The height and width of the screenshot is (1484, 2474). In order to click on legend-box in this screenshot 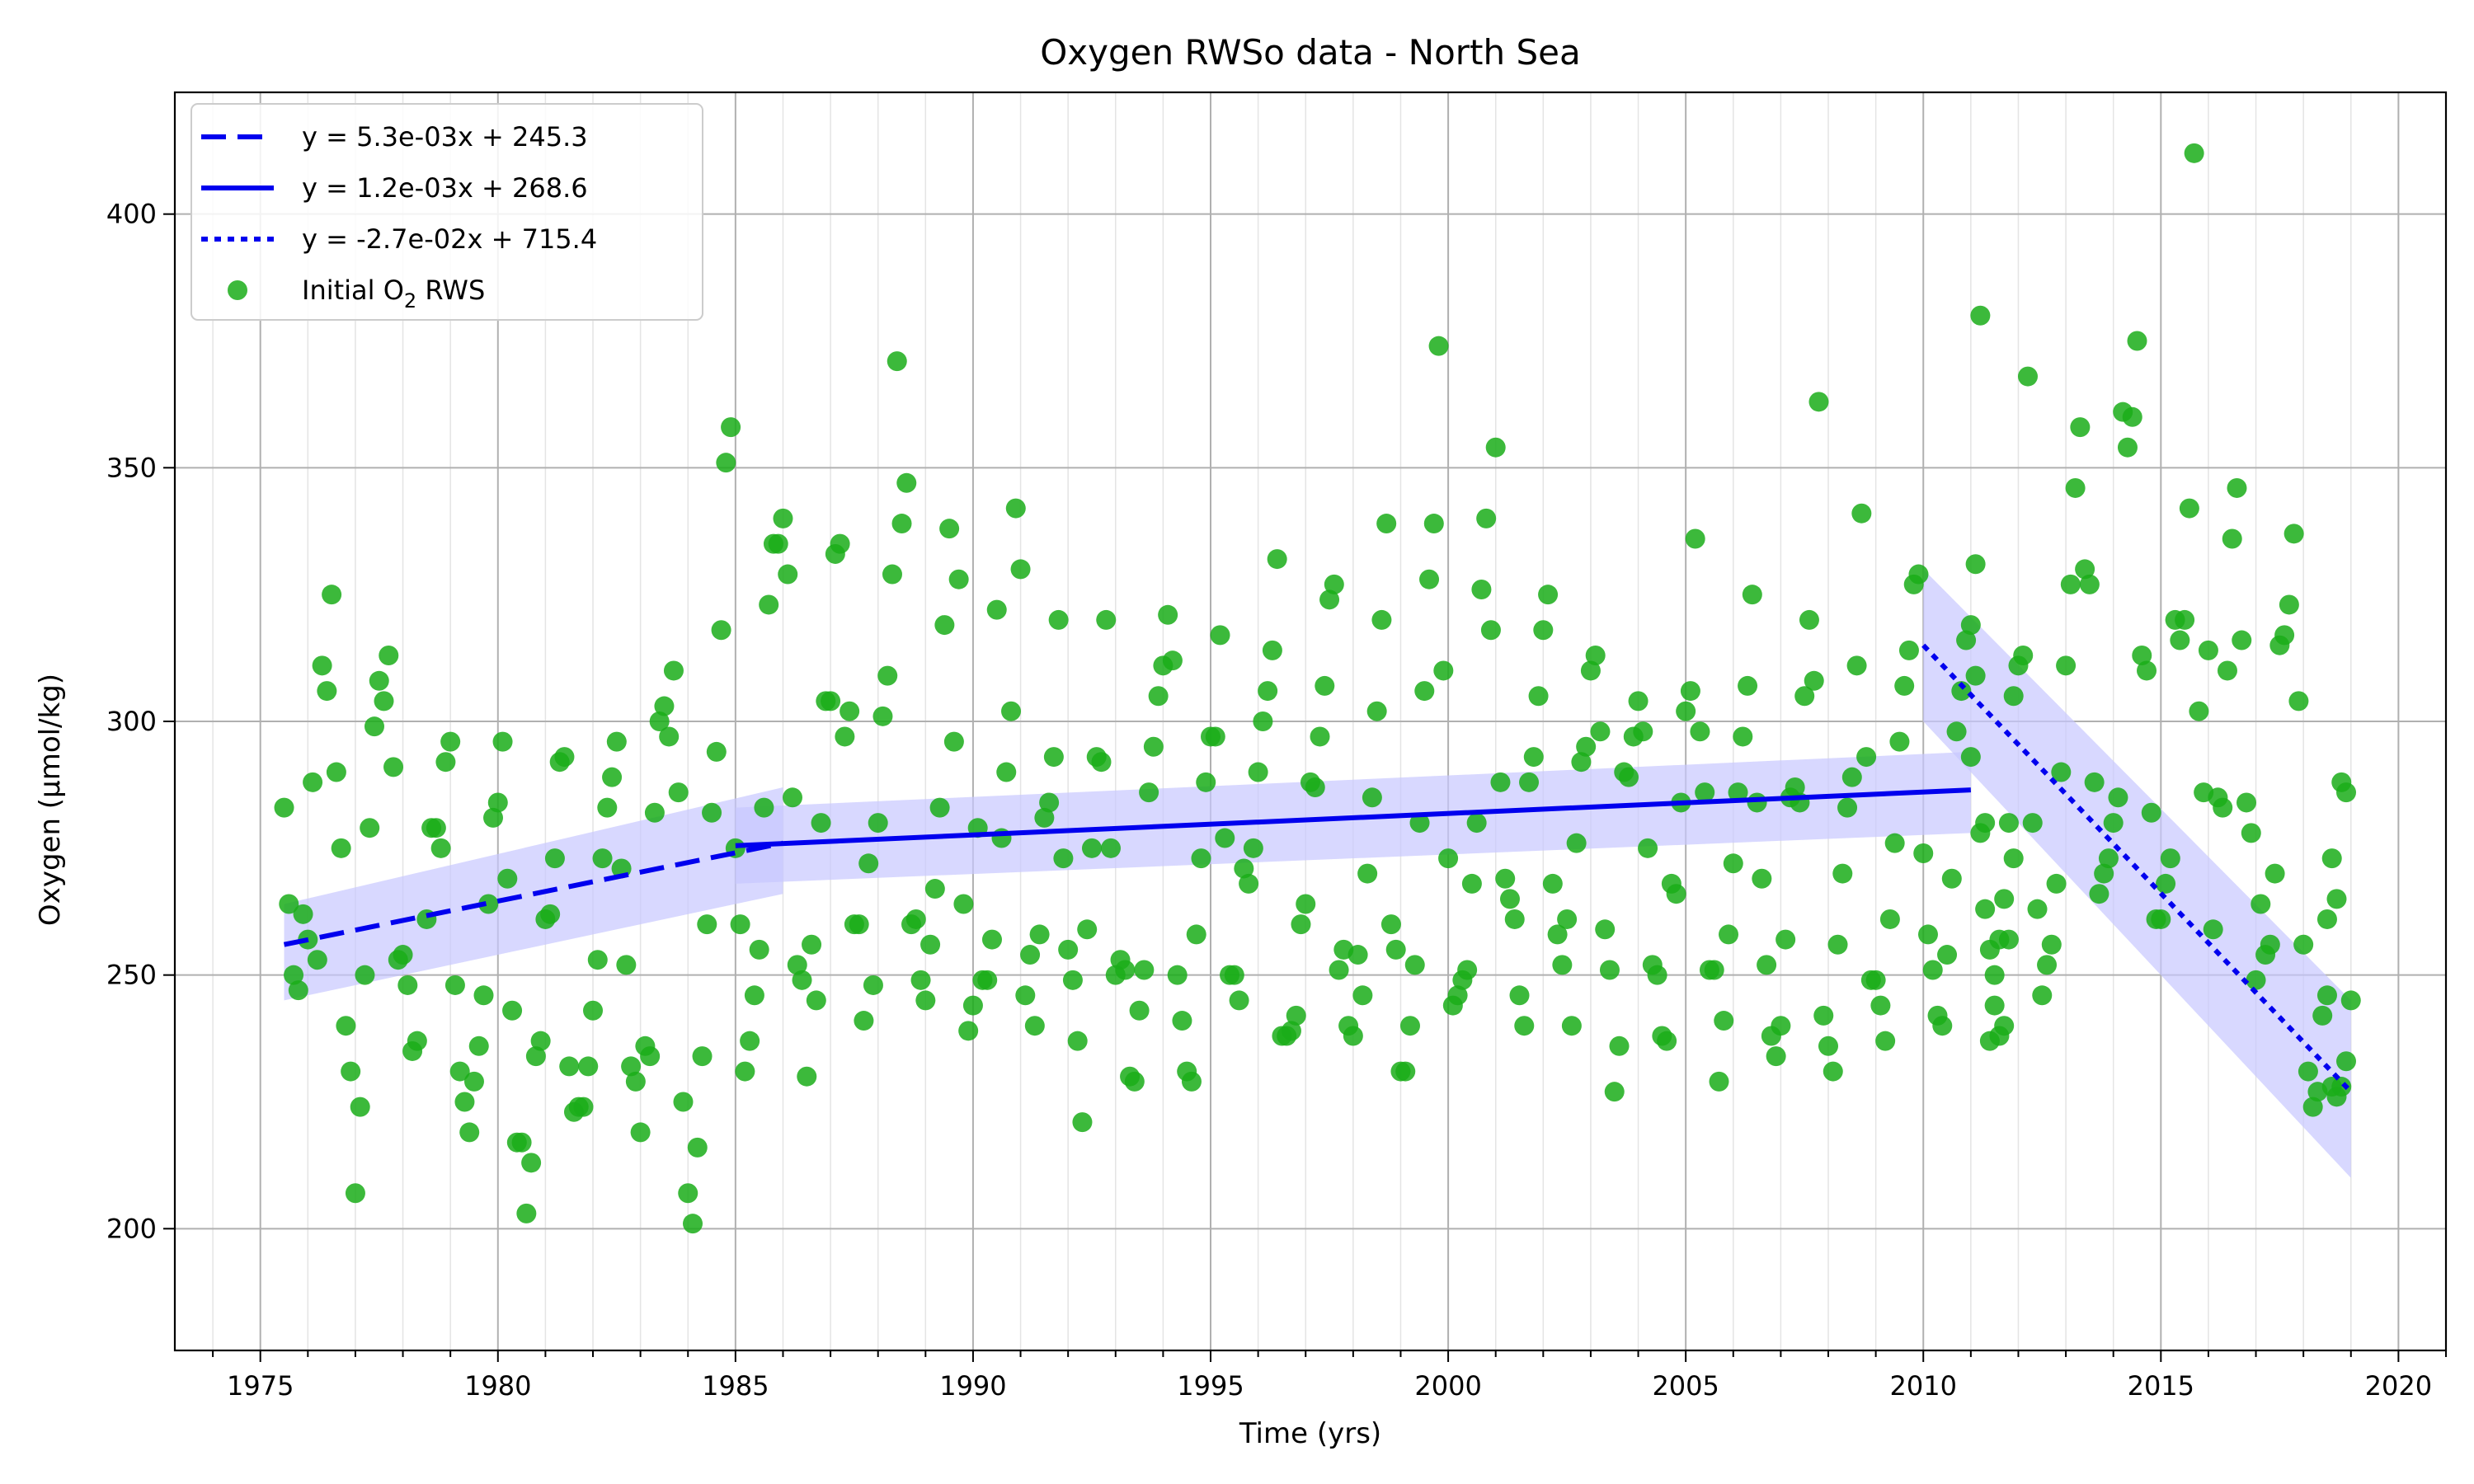, I will do `click(446, 212)`.